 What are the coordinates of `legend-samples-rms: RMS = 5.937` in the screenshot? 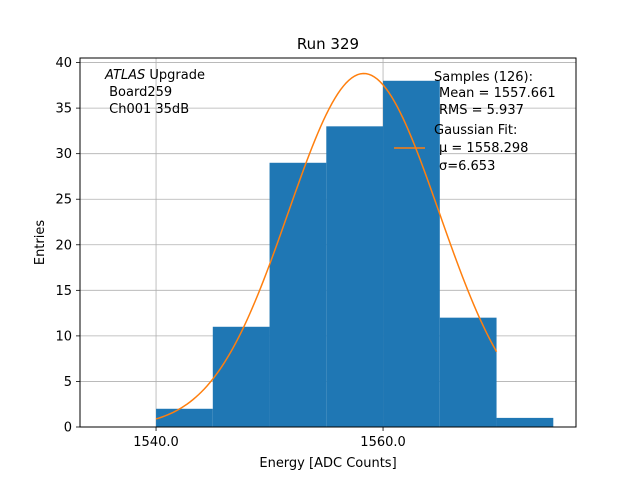 It's located at (481, 110).